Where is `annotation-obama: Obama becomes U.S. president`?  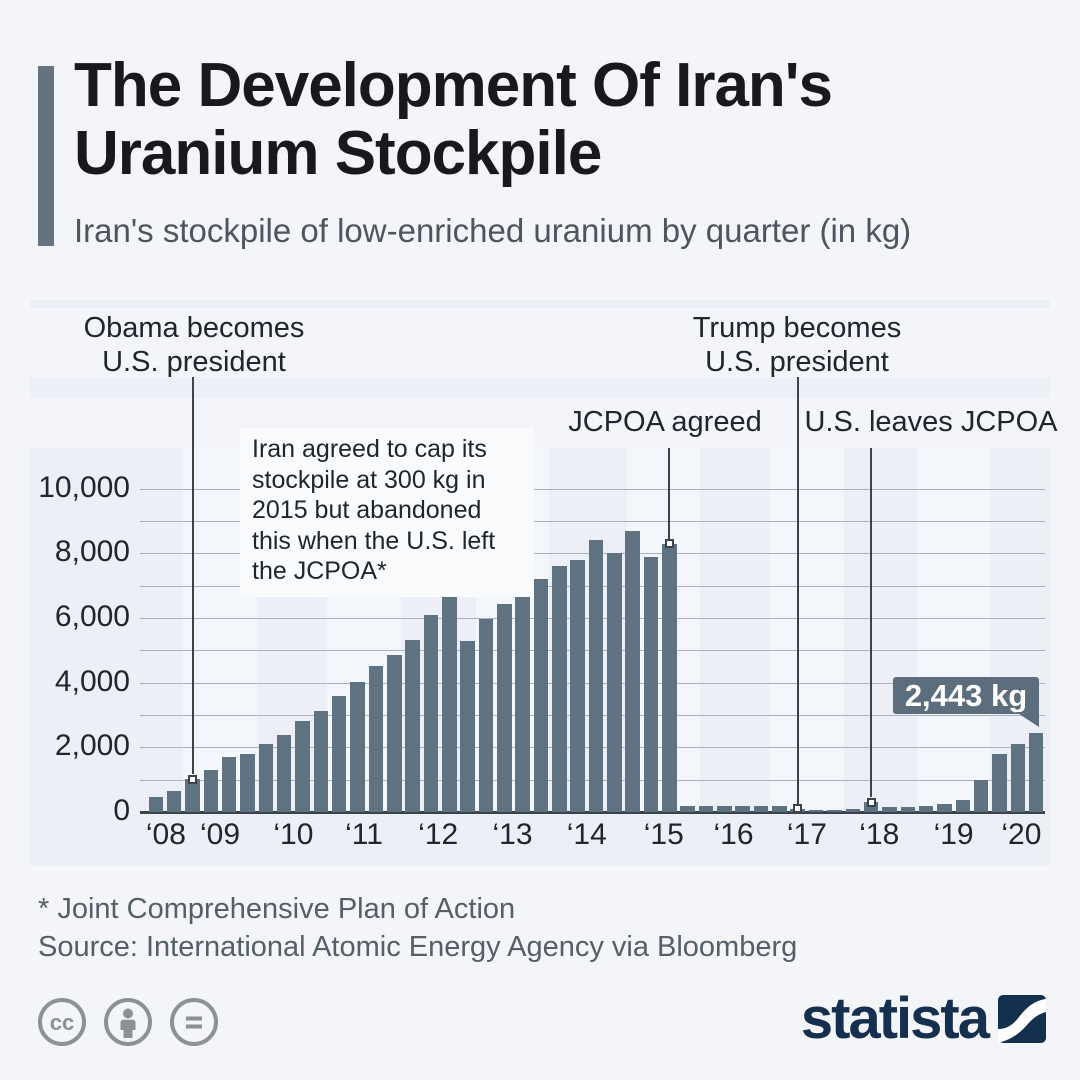 annotation-obama: Obama becomes U.S. president is located at coordinates (194, 345).